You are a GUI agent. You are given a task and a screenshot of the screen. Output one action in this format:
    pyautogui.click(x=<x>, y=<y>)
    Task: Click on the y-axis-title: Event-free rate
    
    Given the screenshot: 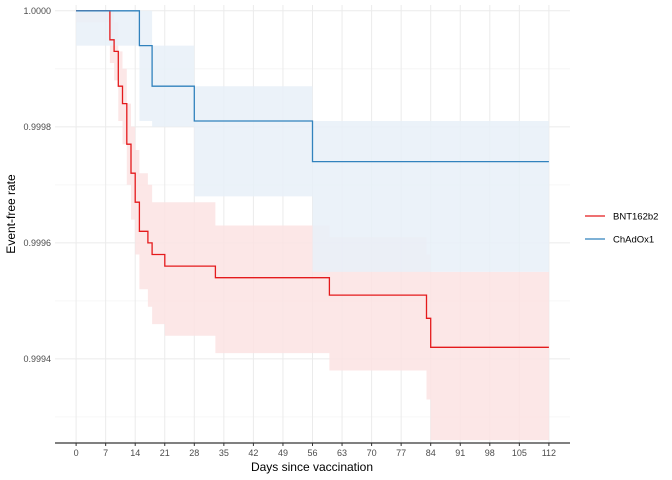 What is the action you would take?
    pyautogui.click(x=11, y=214)
    